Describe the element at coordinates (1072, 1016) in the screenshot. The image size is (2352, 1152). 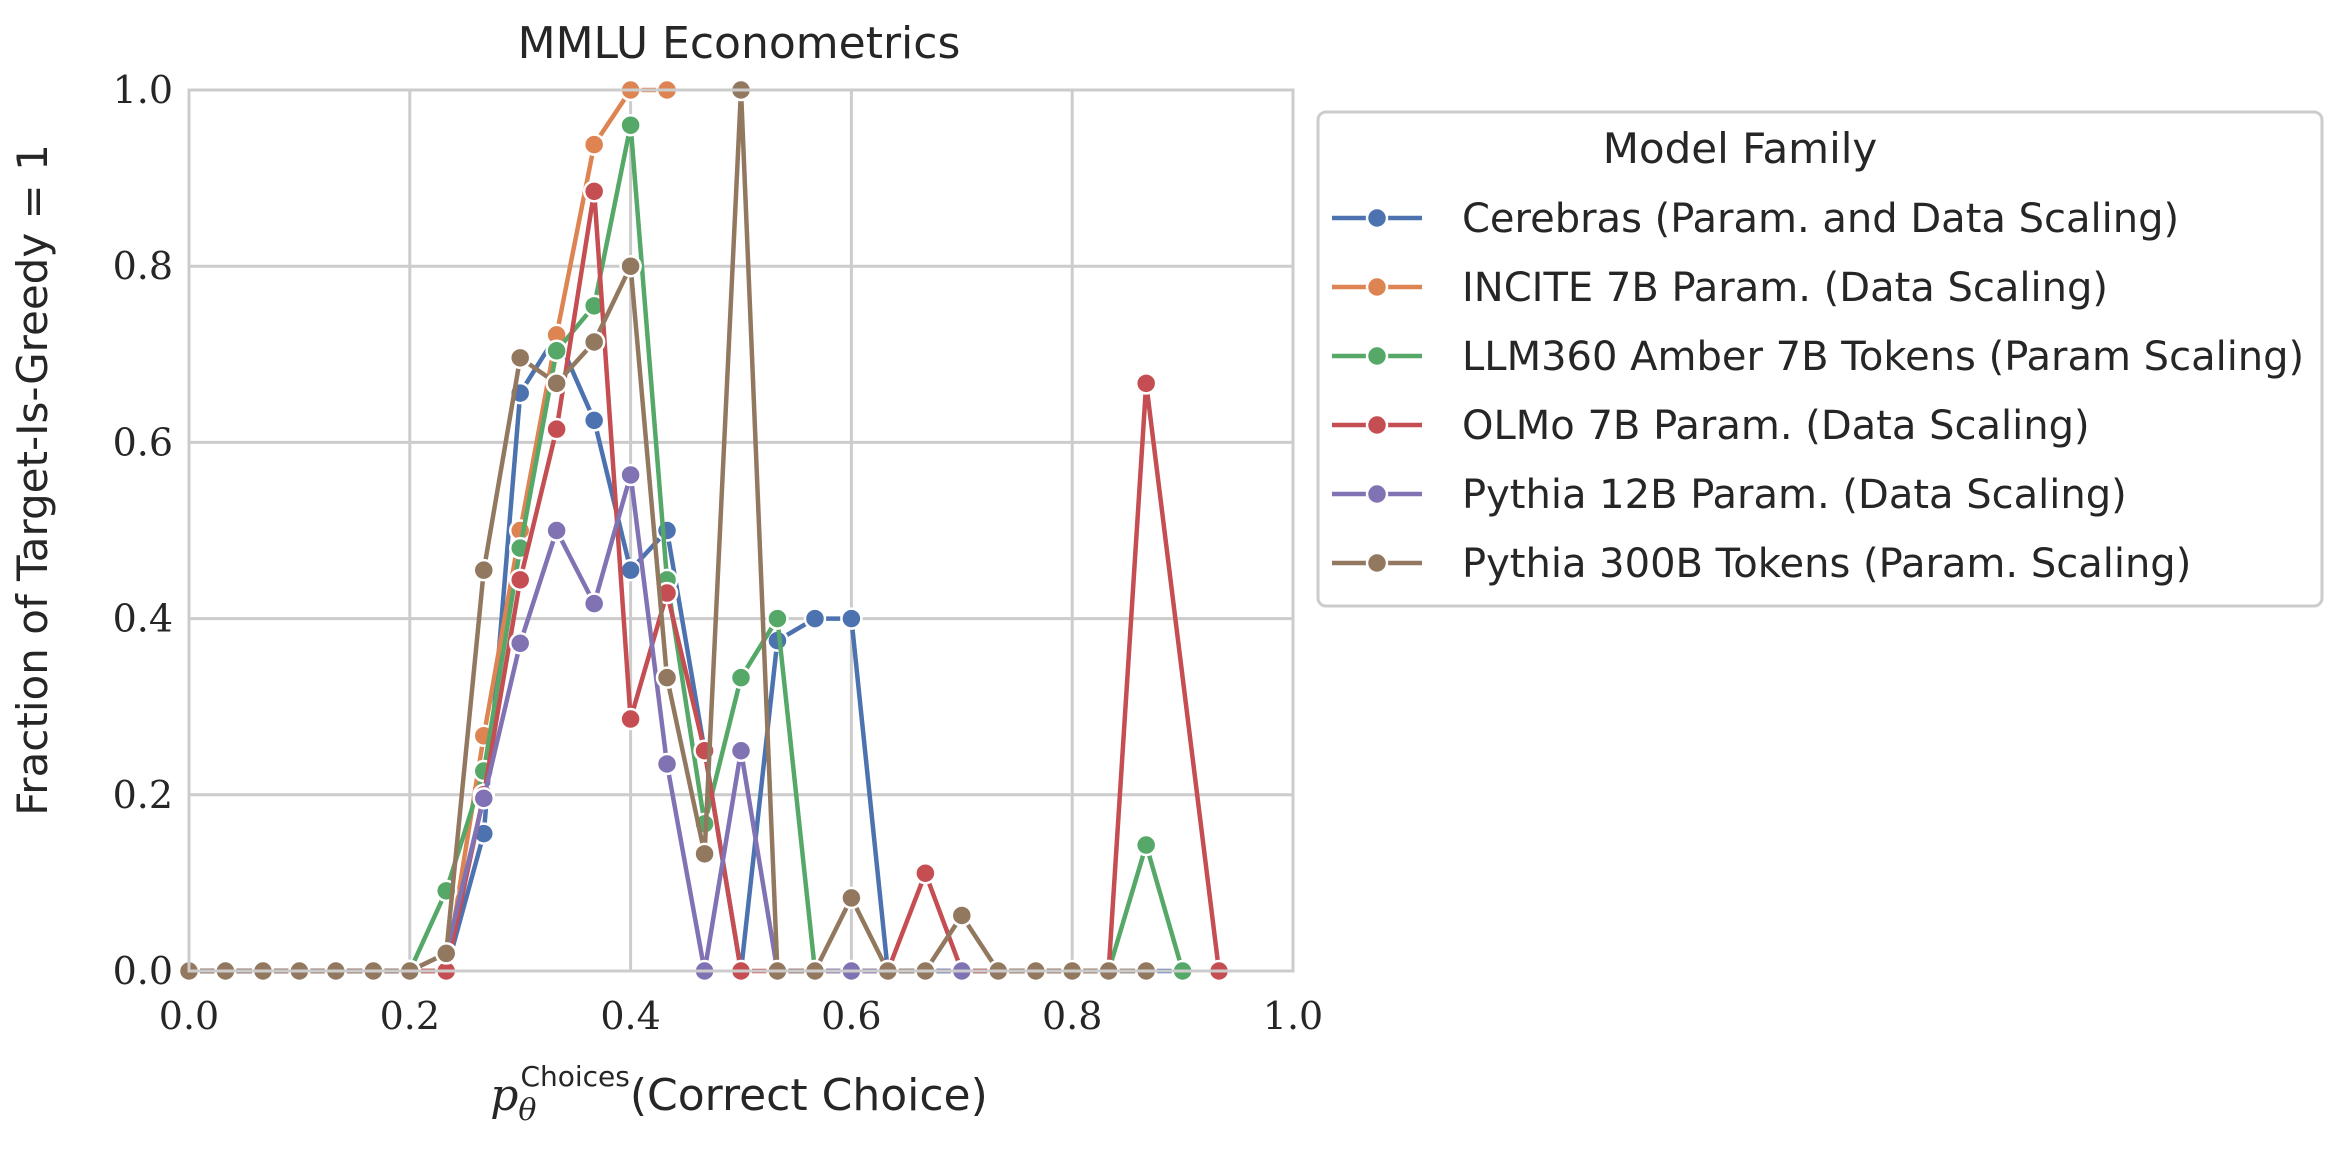
I see `x-tick-label: 0.8` at that location.